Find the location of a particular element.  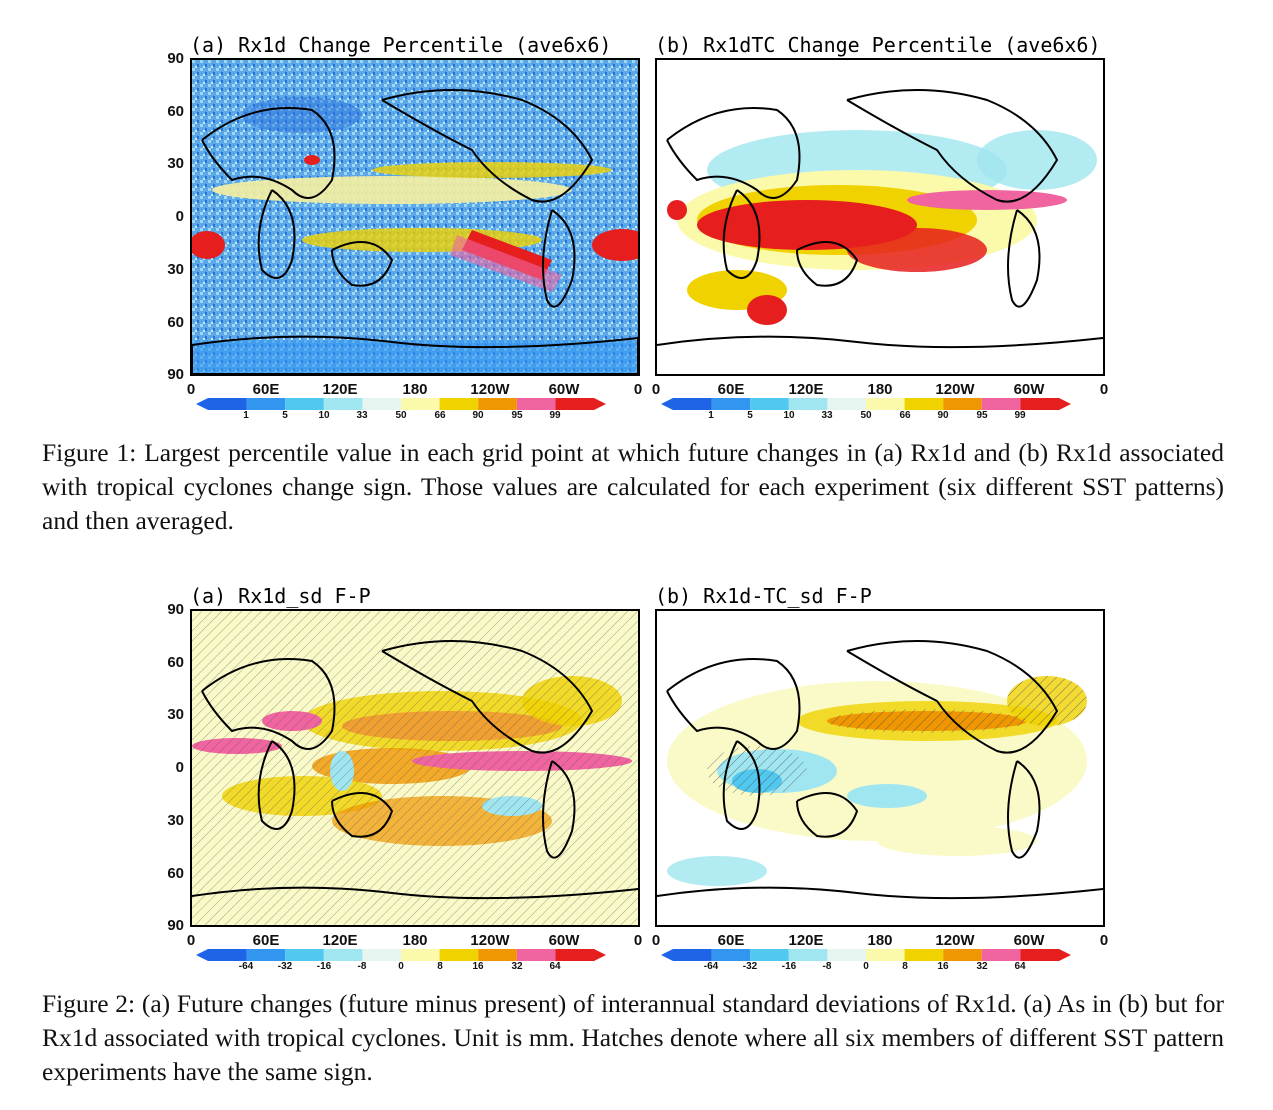

fig2-panel-a-title: (a) Rx1d_sd F-P is located at coordinates (280, 596).